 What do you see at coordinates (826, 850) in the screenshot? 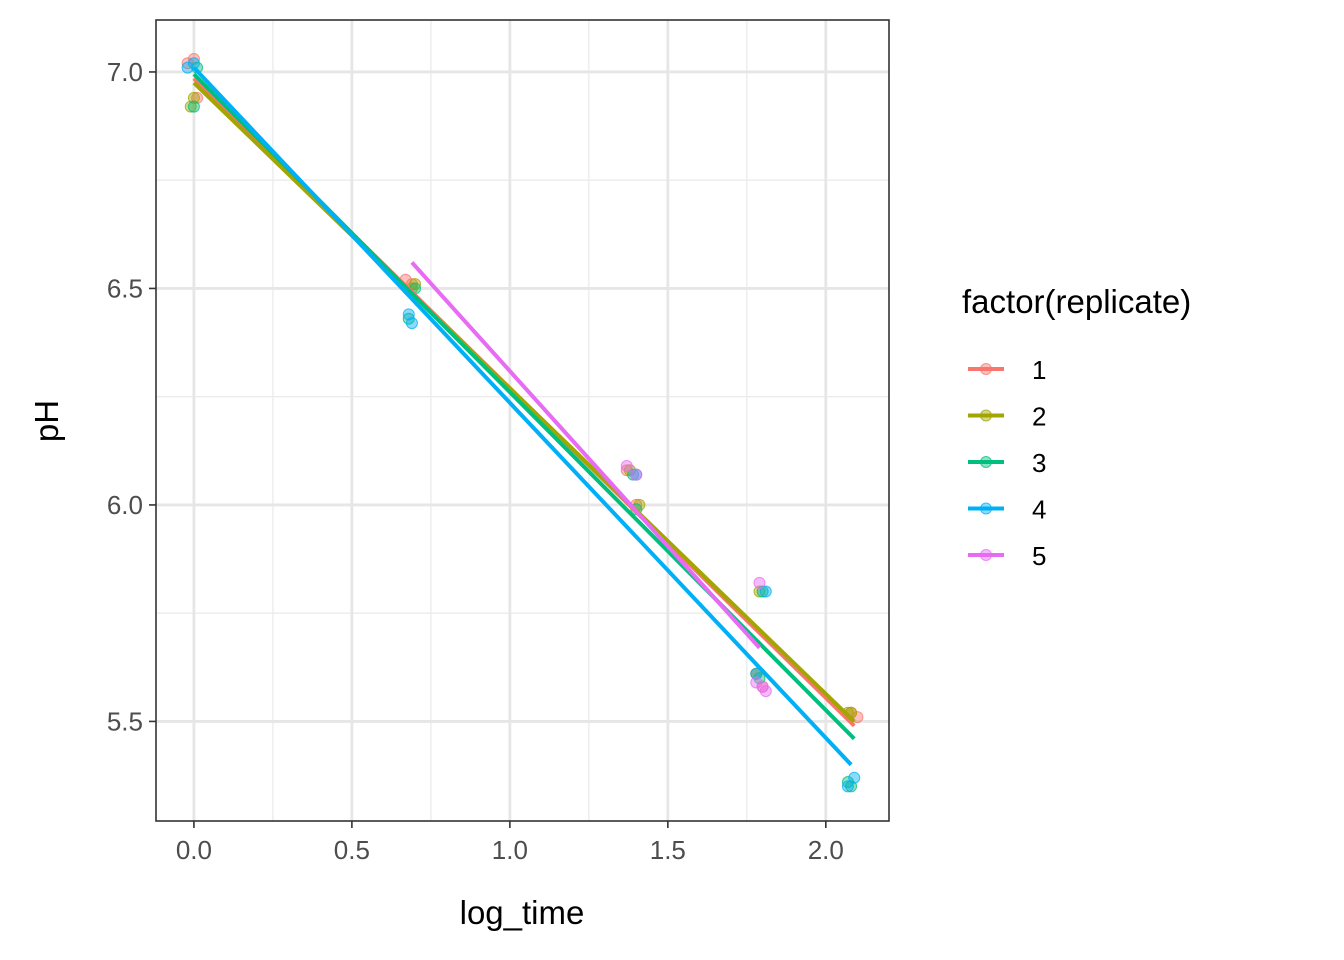
I see `x-tick-label: 2.0` at bounding box center [826, 850].